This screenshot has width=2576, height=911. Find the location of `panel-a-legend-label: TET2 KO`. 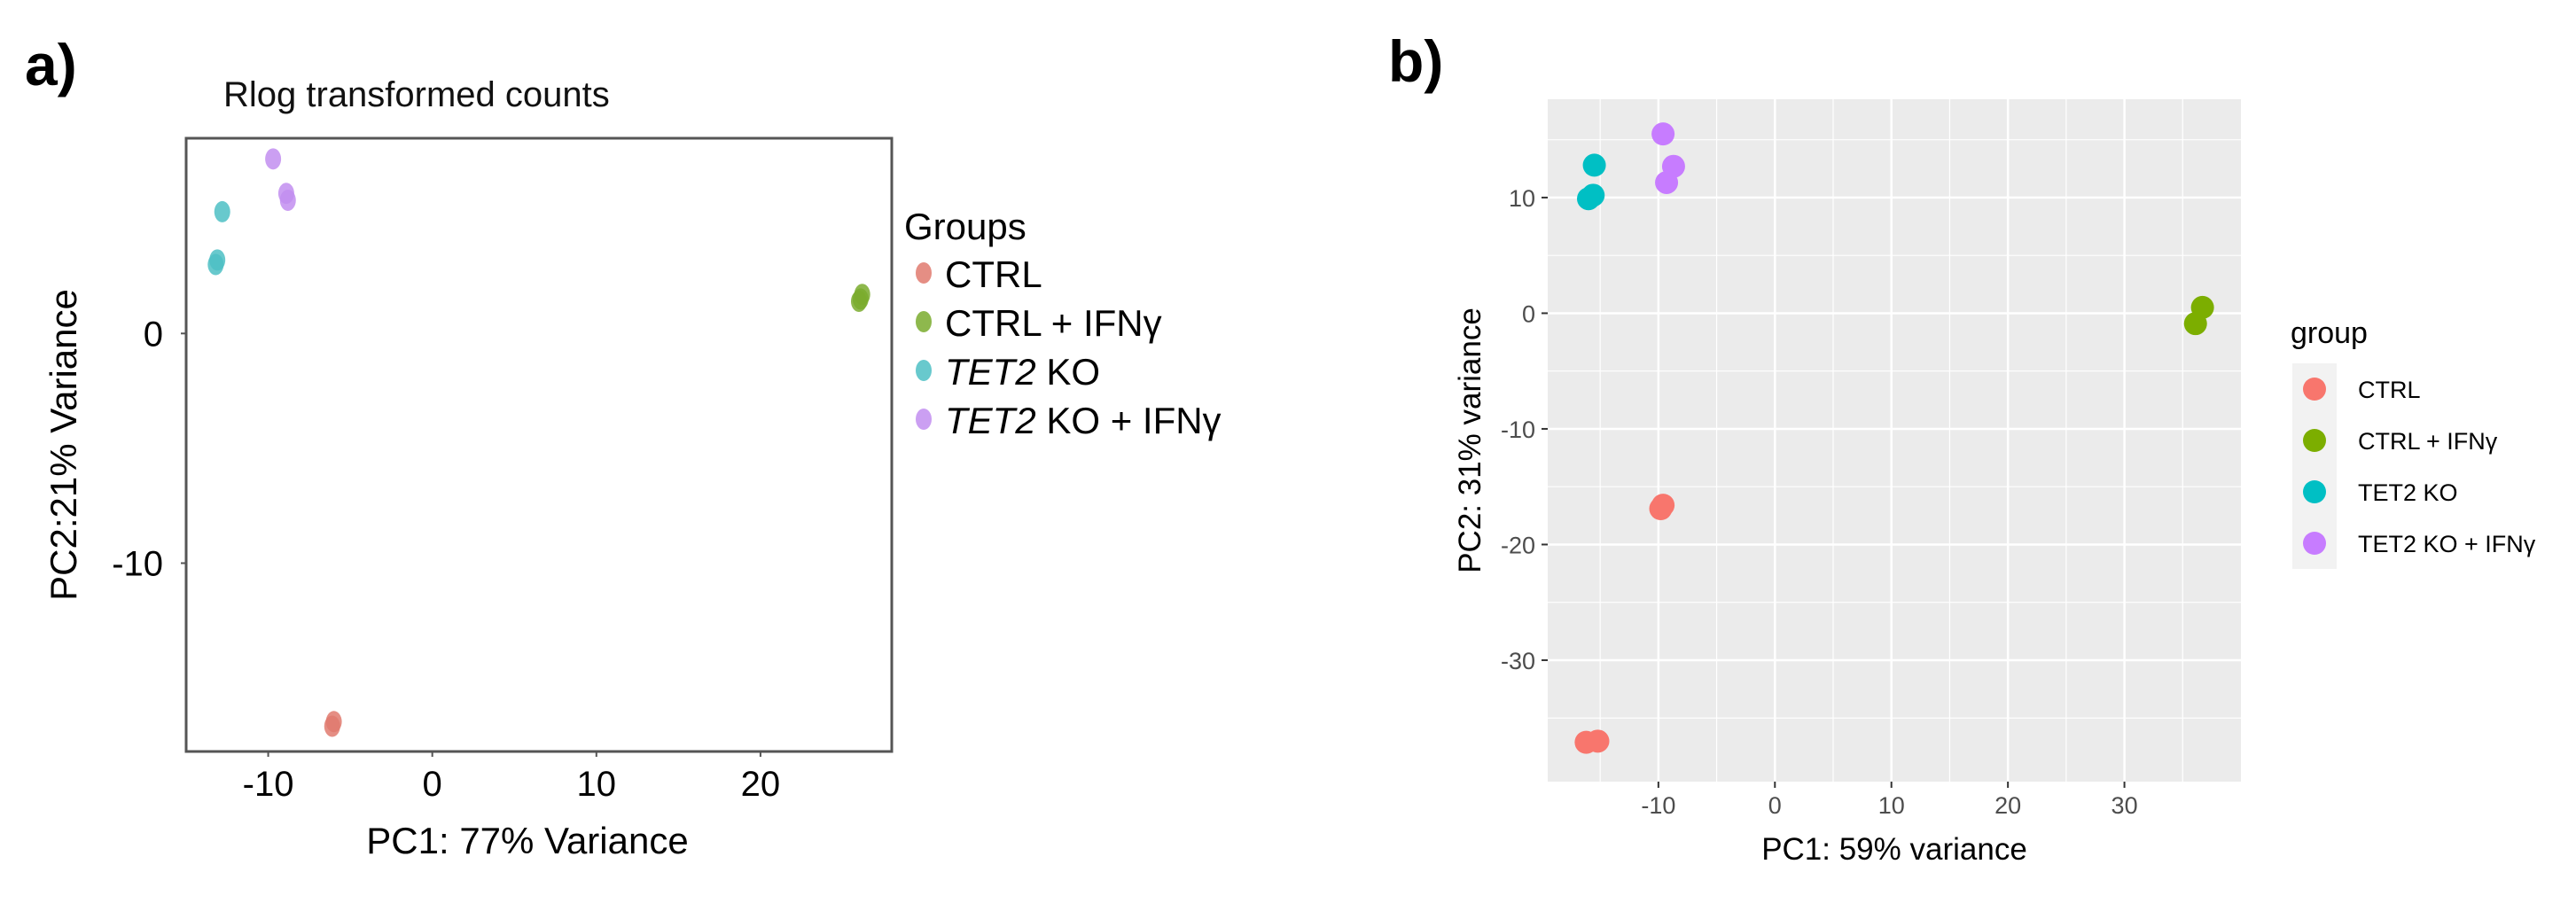

panel-a-legend-label: TET2 KO is located at coordinates (1023, 372).